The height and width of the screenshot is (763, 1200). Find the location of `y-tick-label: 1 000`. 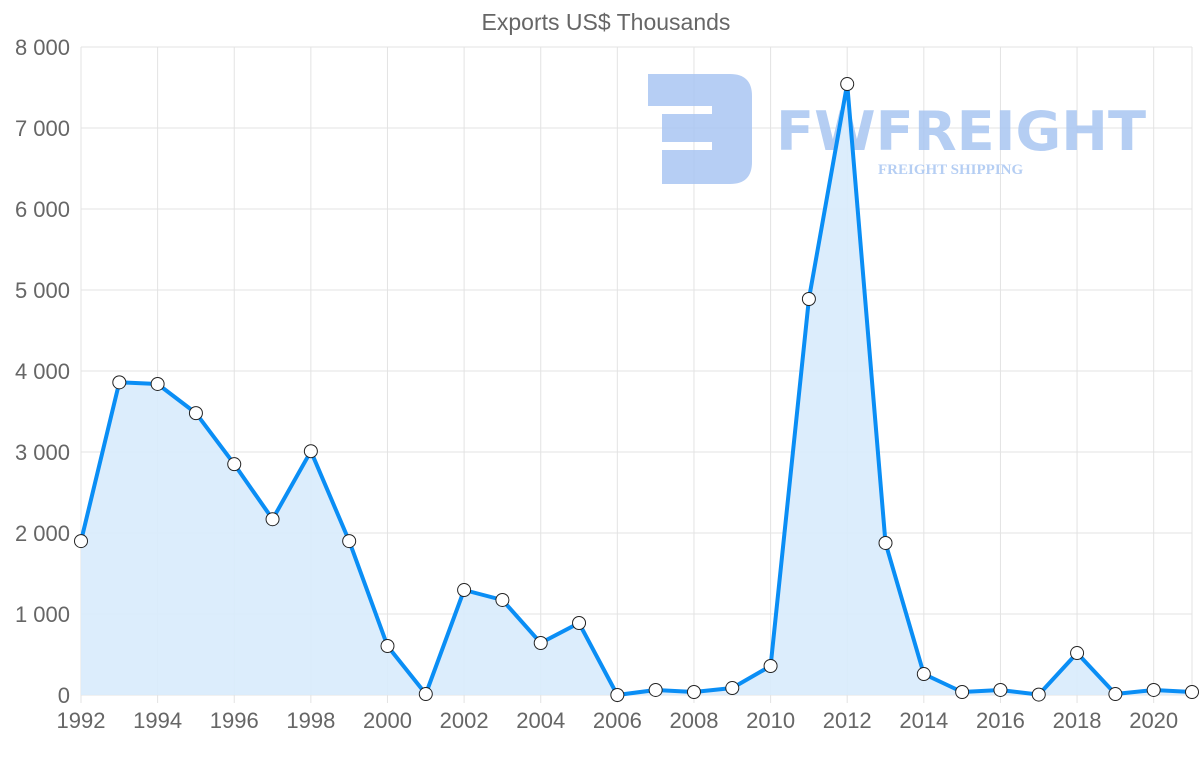

y-tick-label: 1 000 is located at coordinates (42, 614).